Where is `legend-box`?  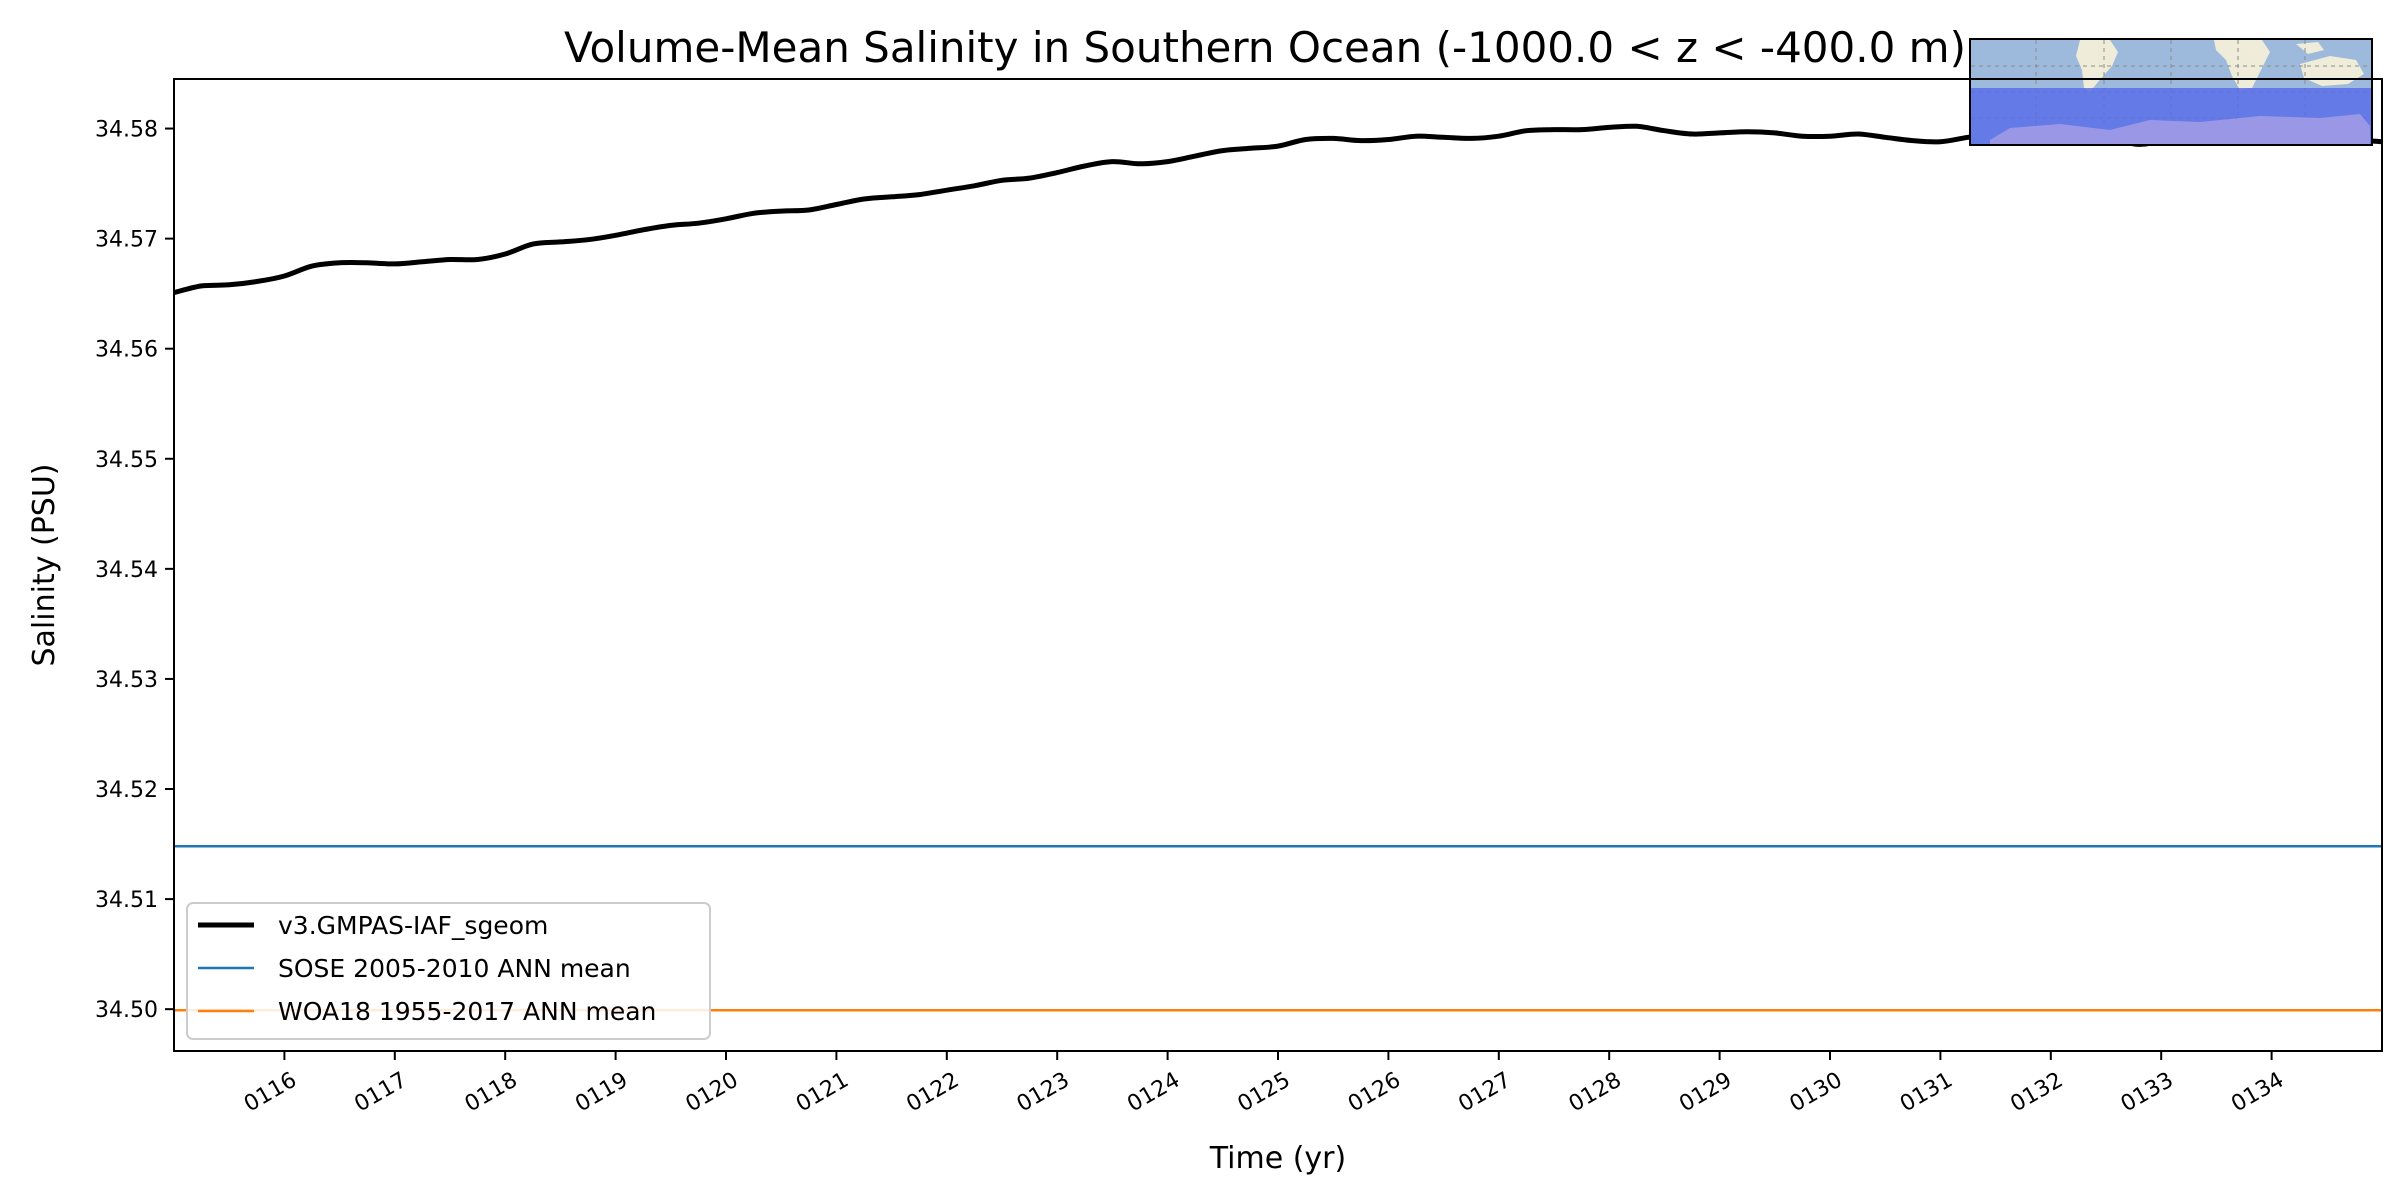 legend-box is located at coordinates (448, 971).